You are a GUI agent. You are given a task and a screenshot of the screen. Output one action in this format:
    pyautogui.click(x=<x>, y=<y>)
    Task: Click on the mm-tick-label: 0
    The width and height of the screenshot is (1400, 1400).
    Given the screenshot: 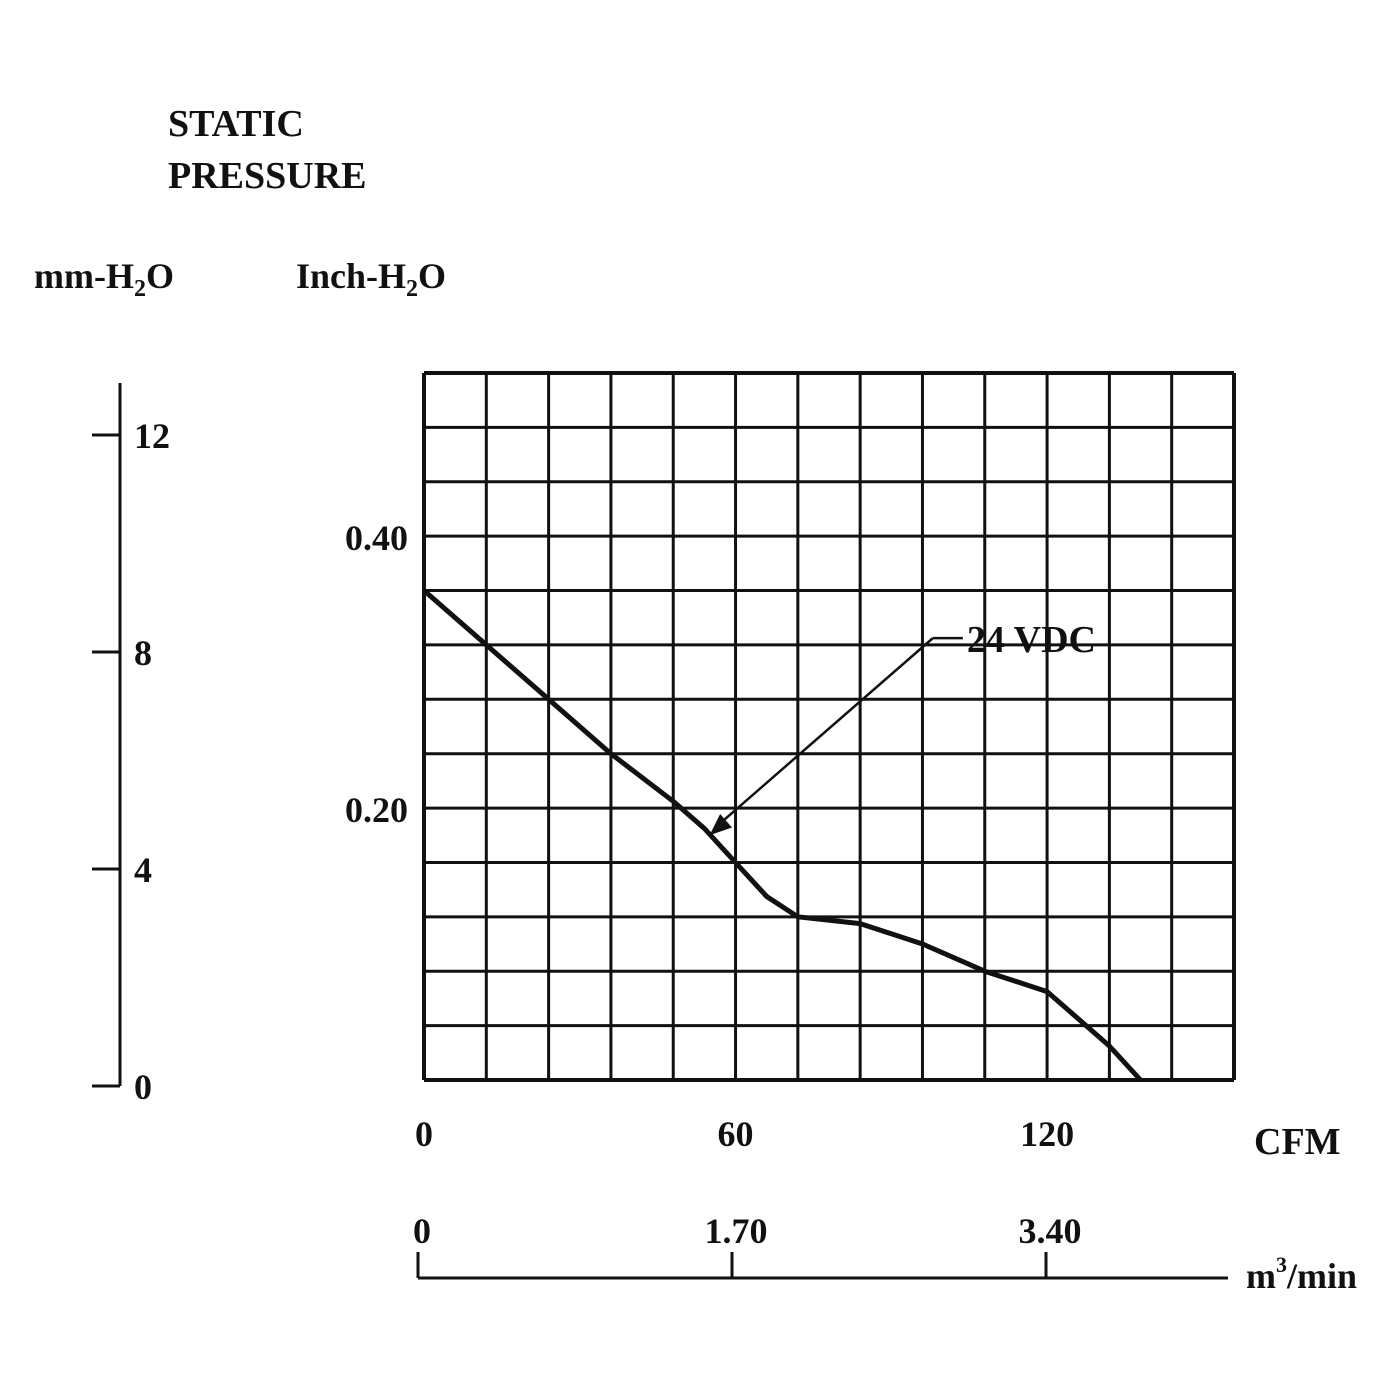 What is the action you would take?
    pyautogui.click(x=143, y=1087)
    